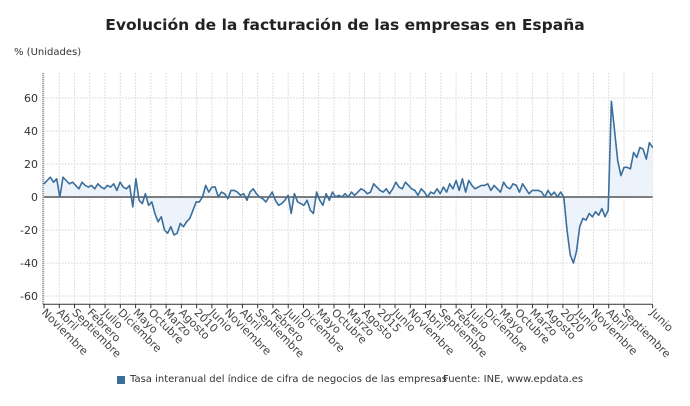  I want to click on y-tick-label: 60, so click(31, 98).